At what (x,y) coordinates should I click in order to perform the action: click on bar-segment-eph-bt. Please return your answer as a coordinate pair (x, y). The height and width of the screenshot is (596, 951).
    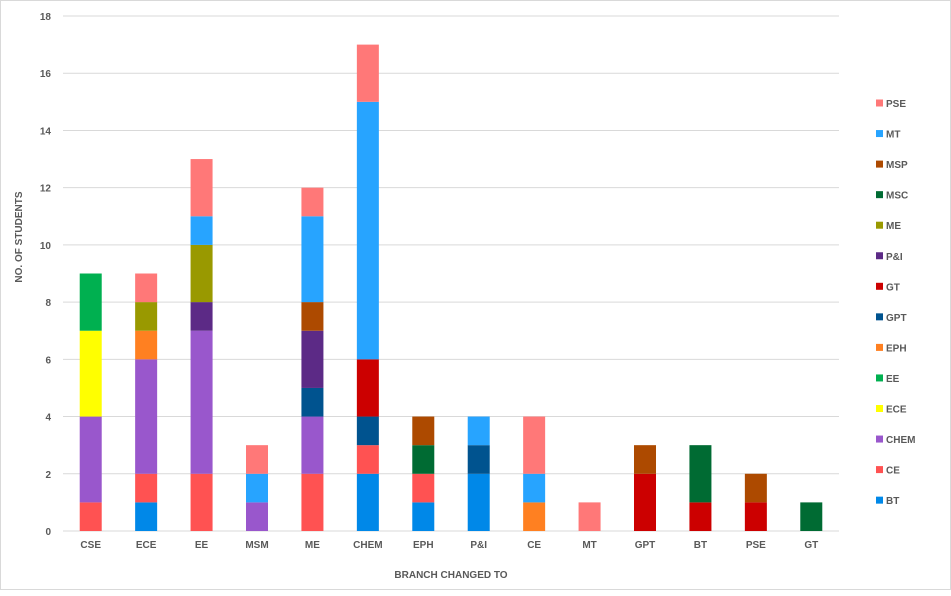
    Looking at the image, I should click on (423, 516).